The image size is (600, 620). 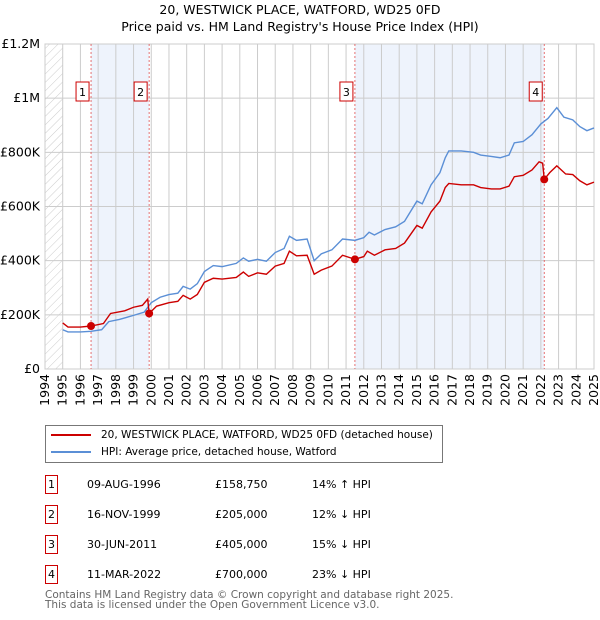 I want to click on x-tick-label: 2020, so click(x=504, y=390).